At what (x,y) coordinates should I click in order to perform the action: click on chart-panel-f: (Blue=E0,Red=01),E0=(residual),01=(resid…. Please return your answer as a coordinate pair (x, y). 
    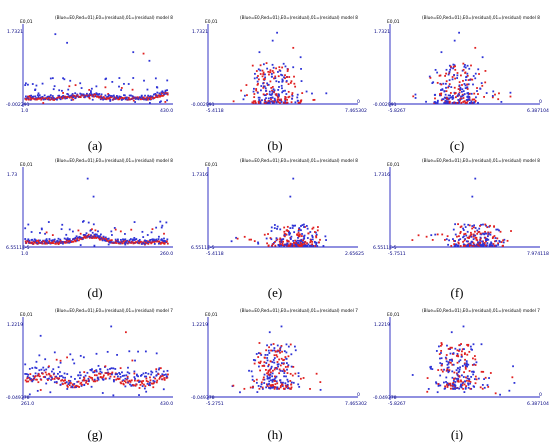
    Looking at the image, I should click on (460, 212).